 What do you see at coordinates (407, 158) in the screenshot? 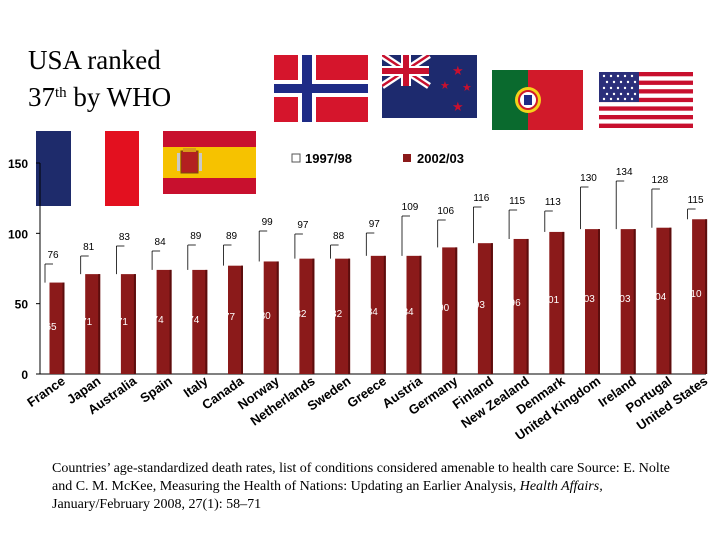
I see `legend-swatch-2002` at bounding box center [407, 158].